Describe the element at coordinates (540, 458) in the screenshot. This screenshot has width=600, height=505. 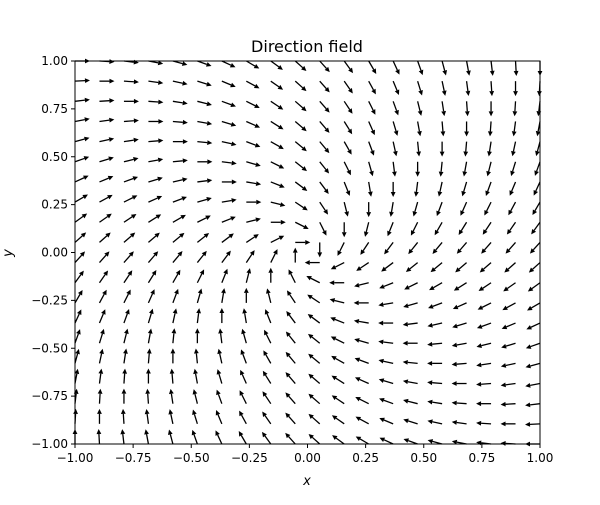
I see `x-tick-label: 1.00` at that location.